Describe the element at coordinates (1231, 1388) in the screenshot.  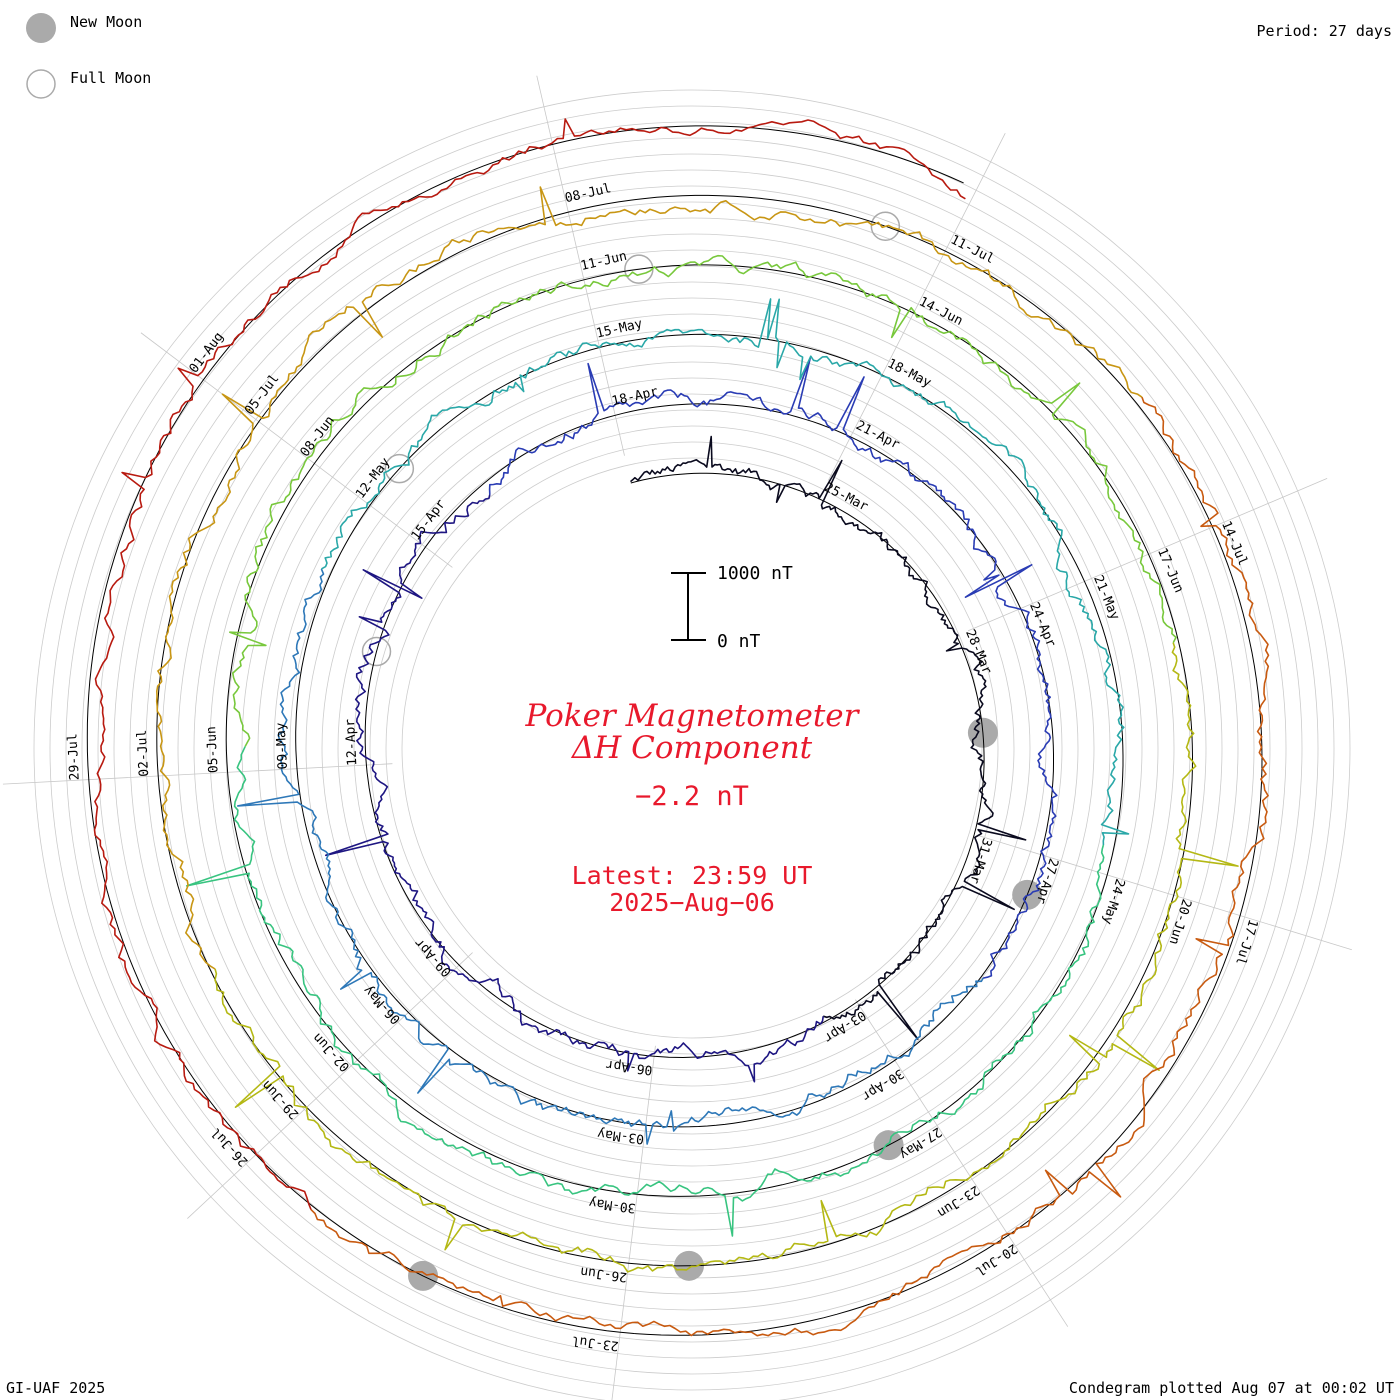
I see `footer-plotted-time: Condegram plotted Aug 07 at 00:02 UT` at that location.